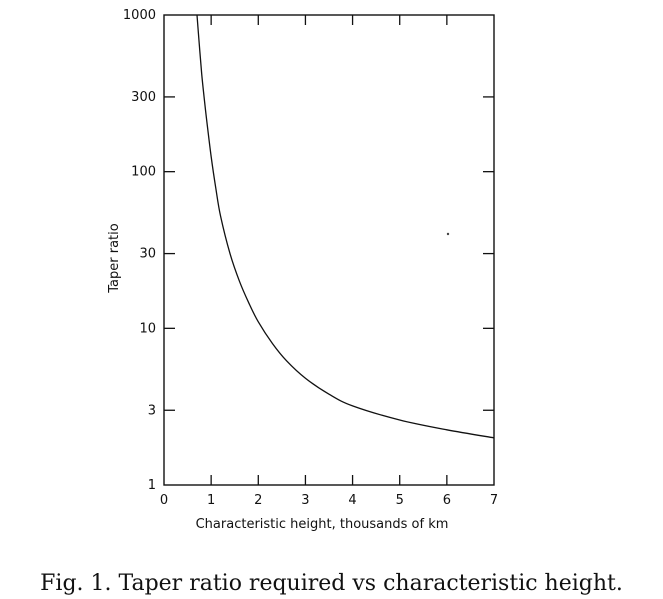 Image resolution: width=663 pixels, height=599 pixels. I want to click on y-axis-label: Taper ratio, so click(114, 258).